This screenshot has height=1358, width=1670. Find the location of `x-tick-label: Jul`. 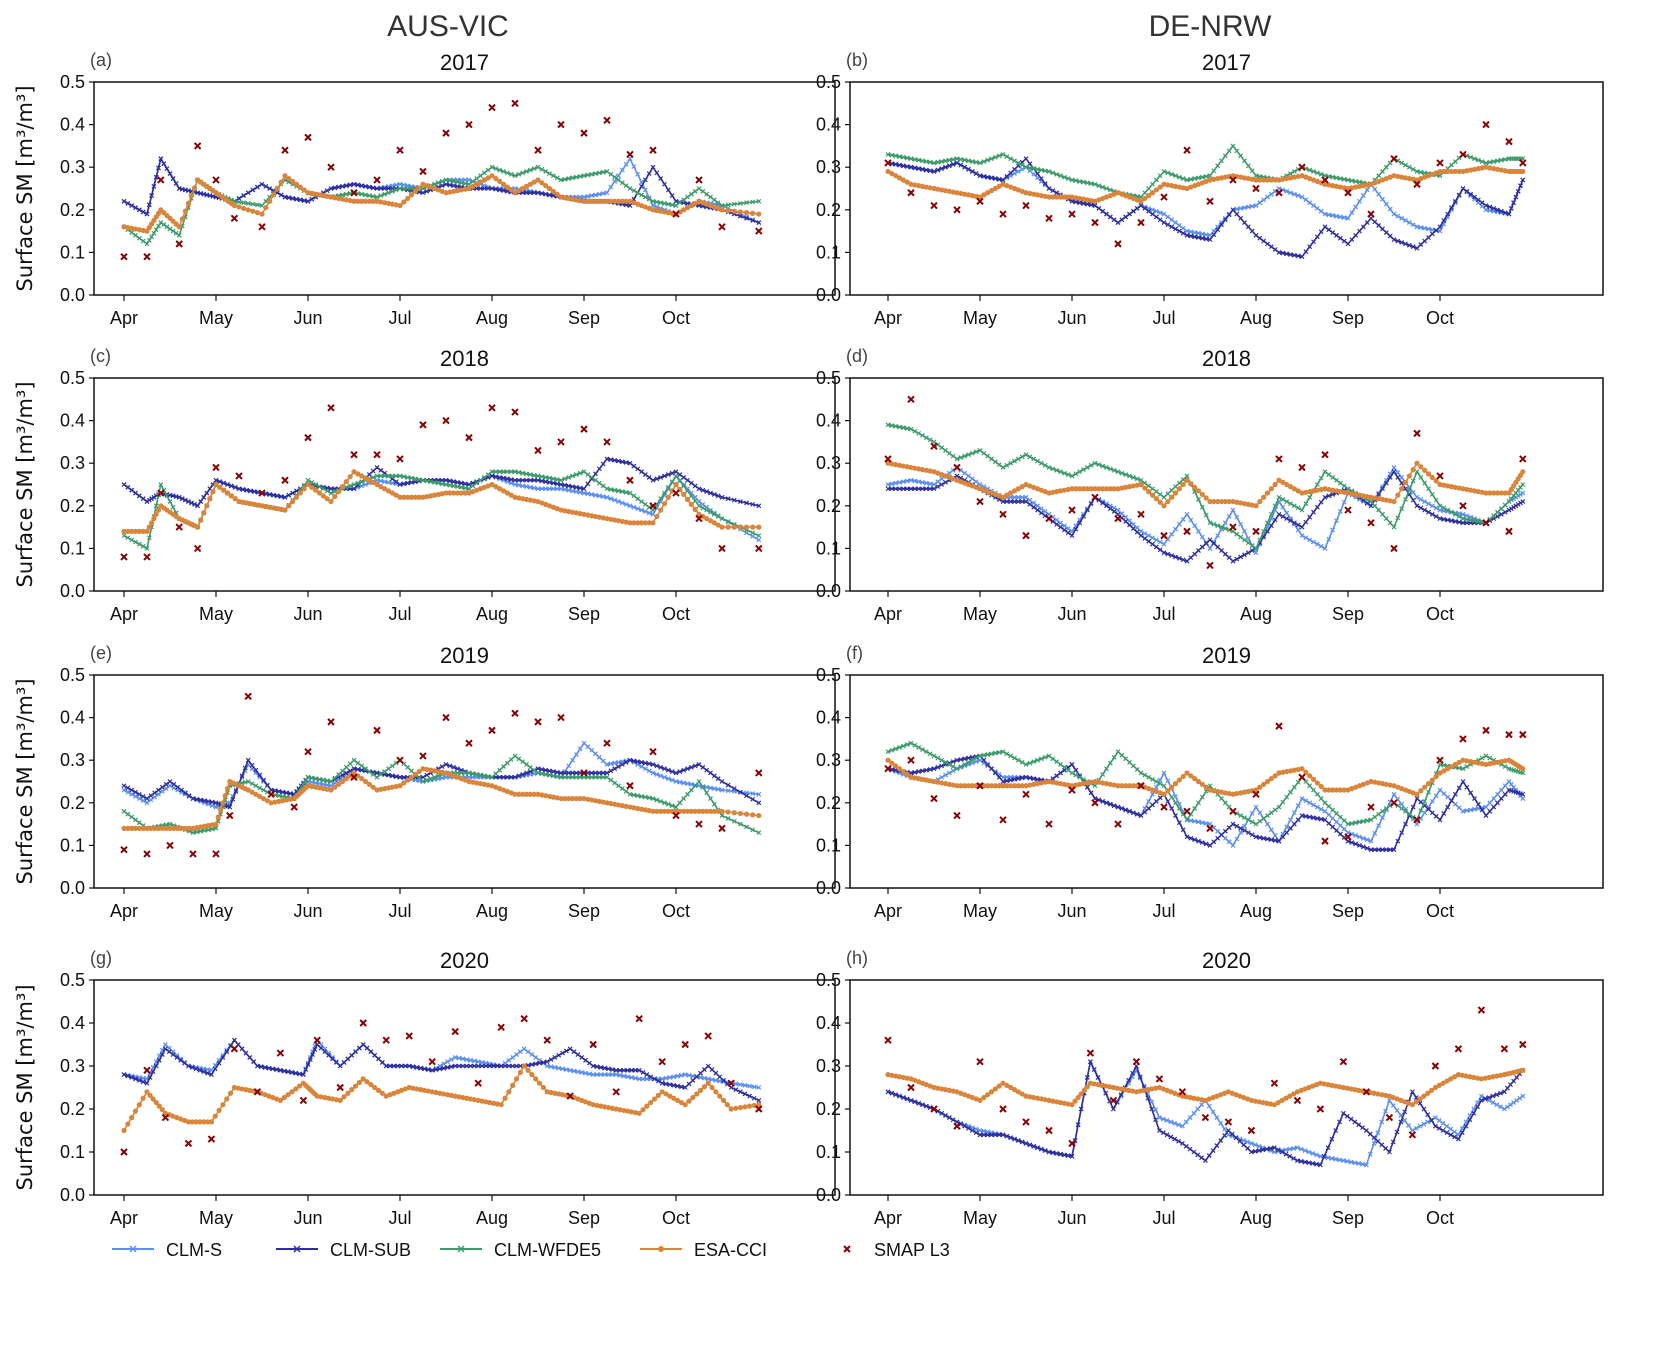

x-tick-label: Jul is located at coordinates (399, 614).